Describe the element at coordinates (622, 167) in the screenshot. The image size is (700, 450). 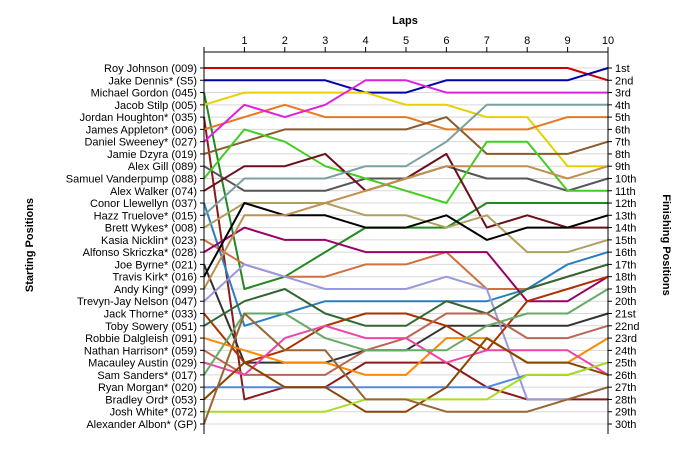
I see `finishing-label: 9th` at that location.